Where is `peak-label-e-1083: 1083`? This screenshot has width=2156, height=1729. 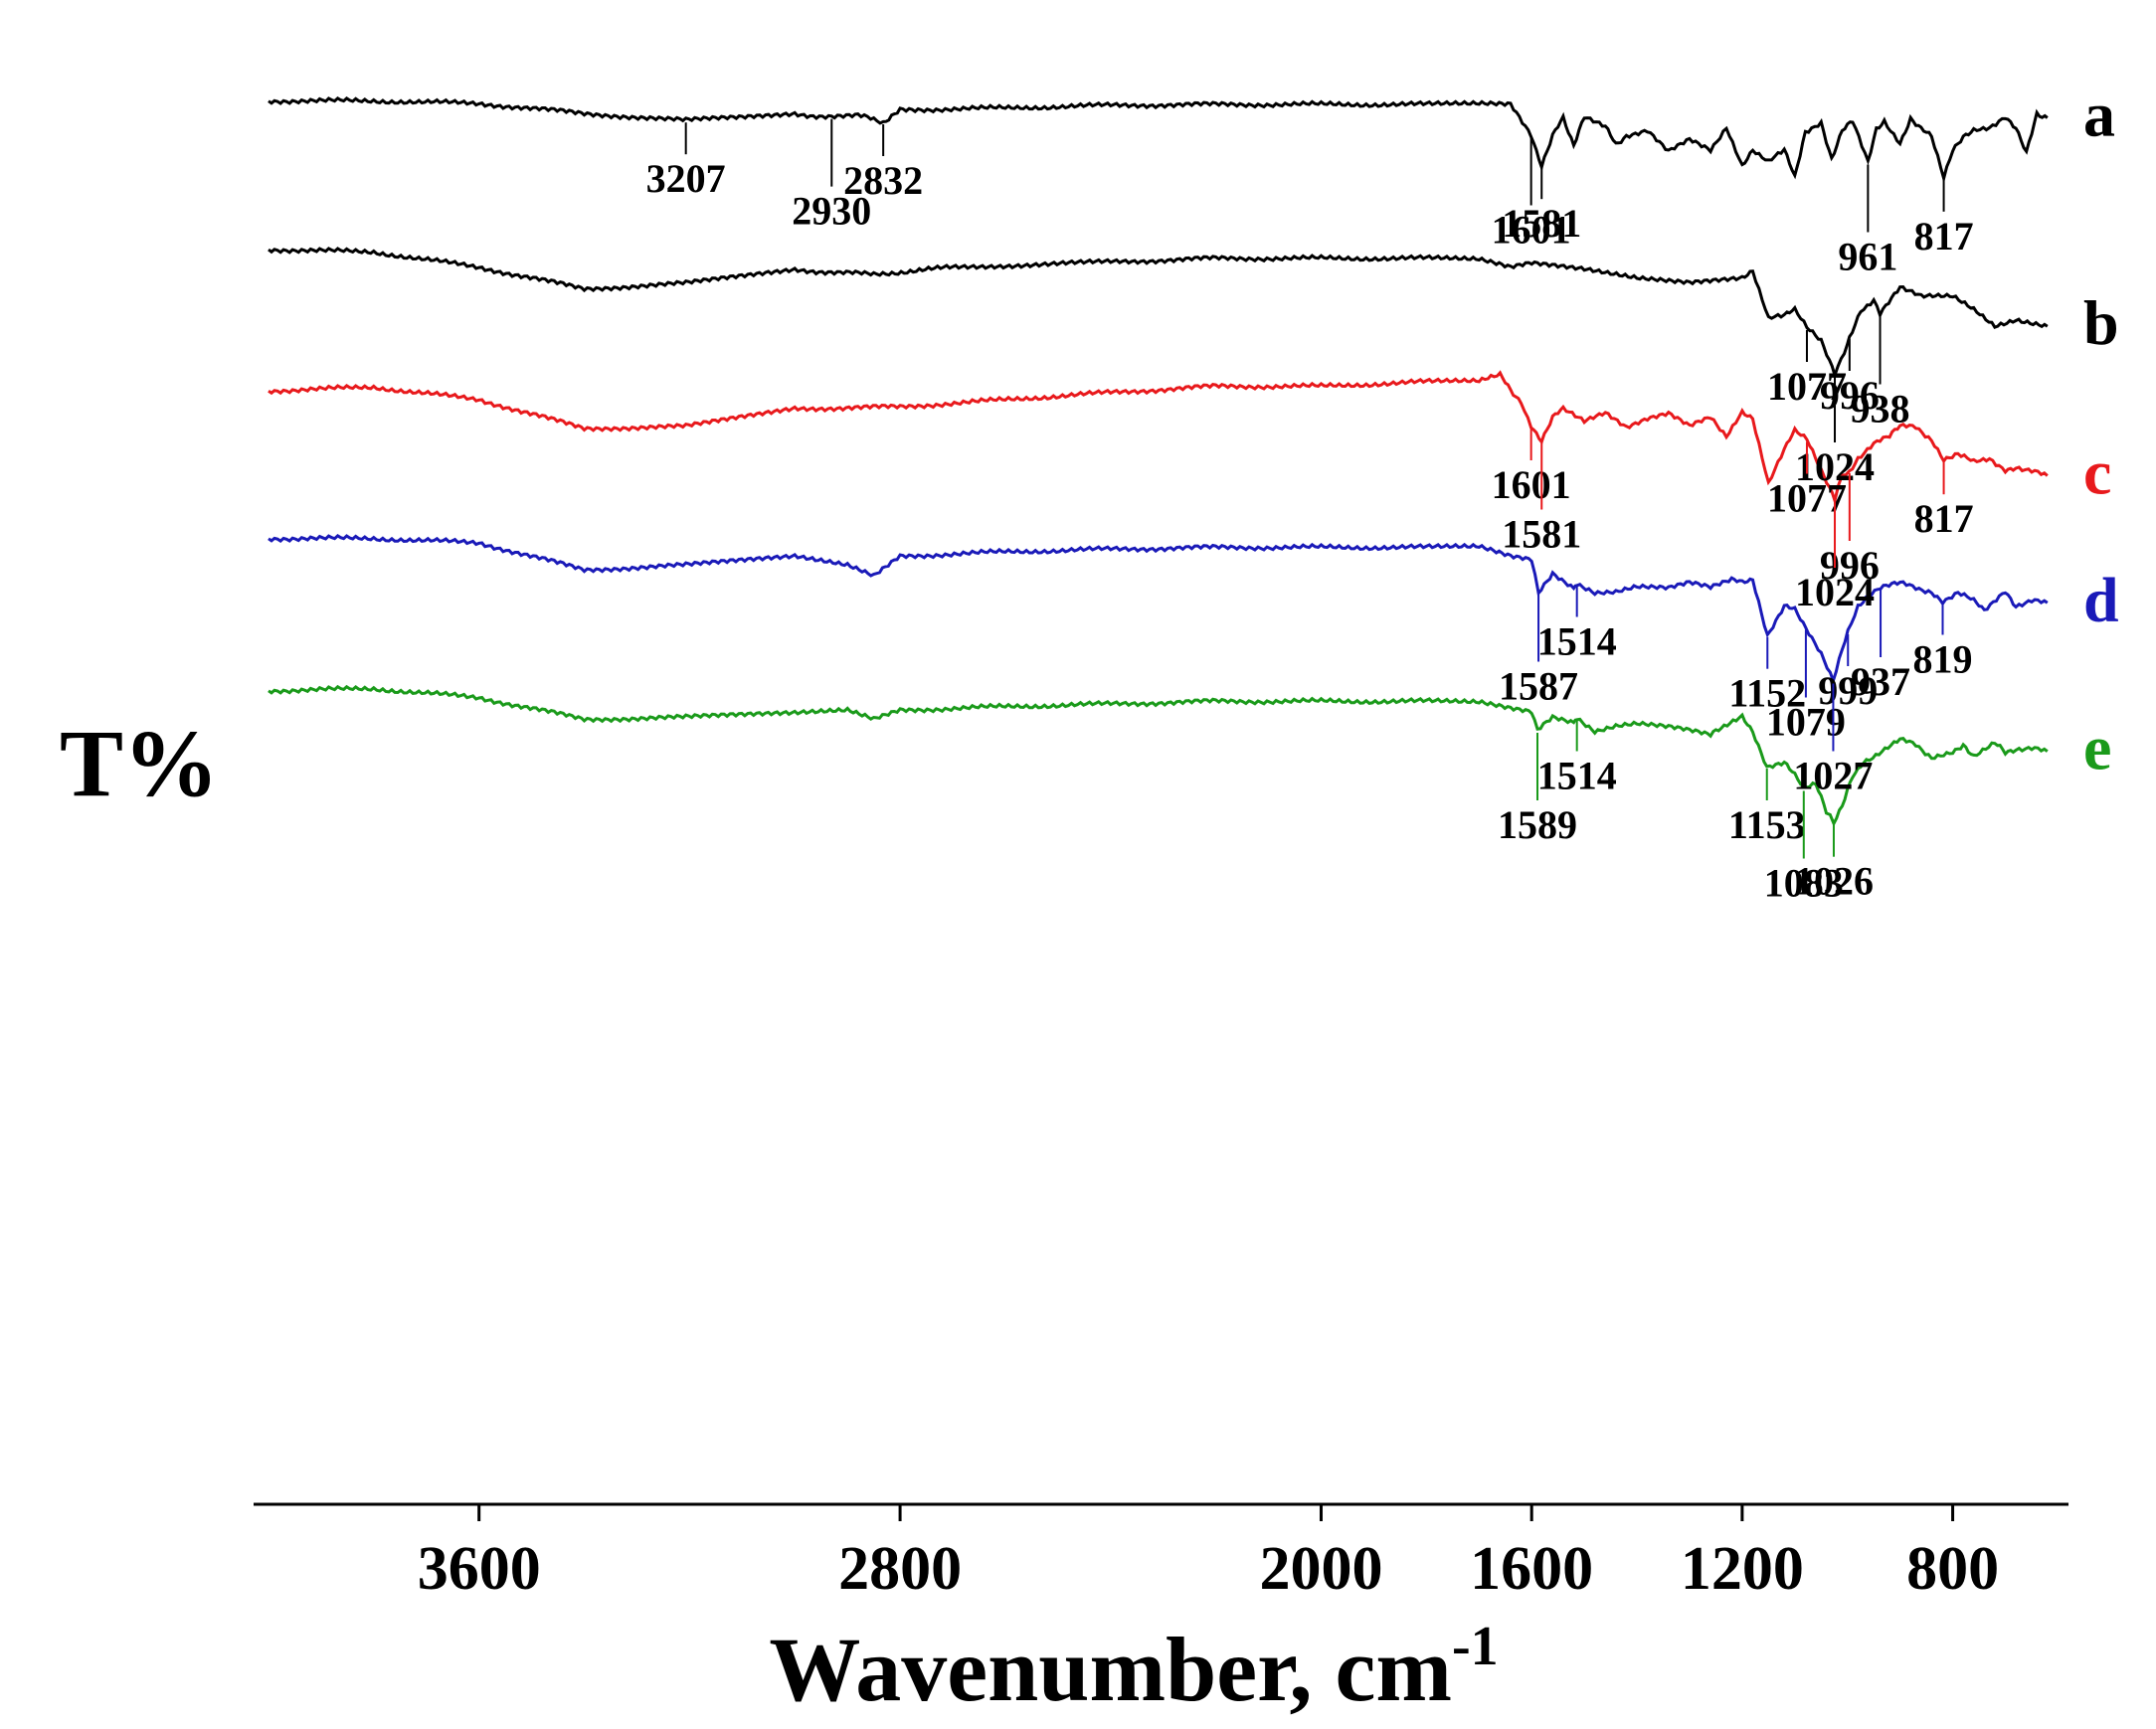 peak-label-e-1083: 1083 is located at coordinates (1804, 883).